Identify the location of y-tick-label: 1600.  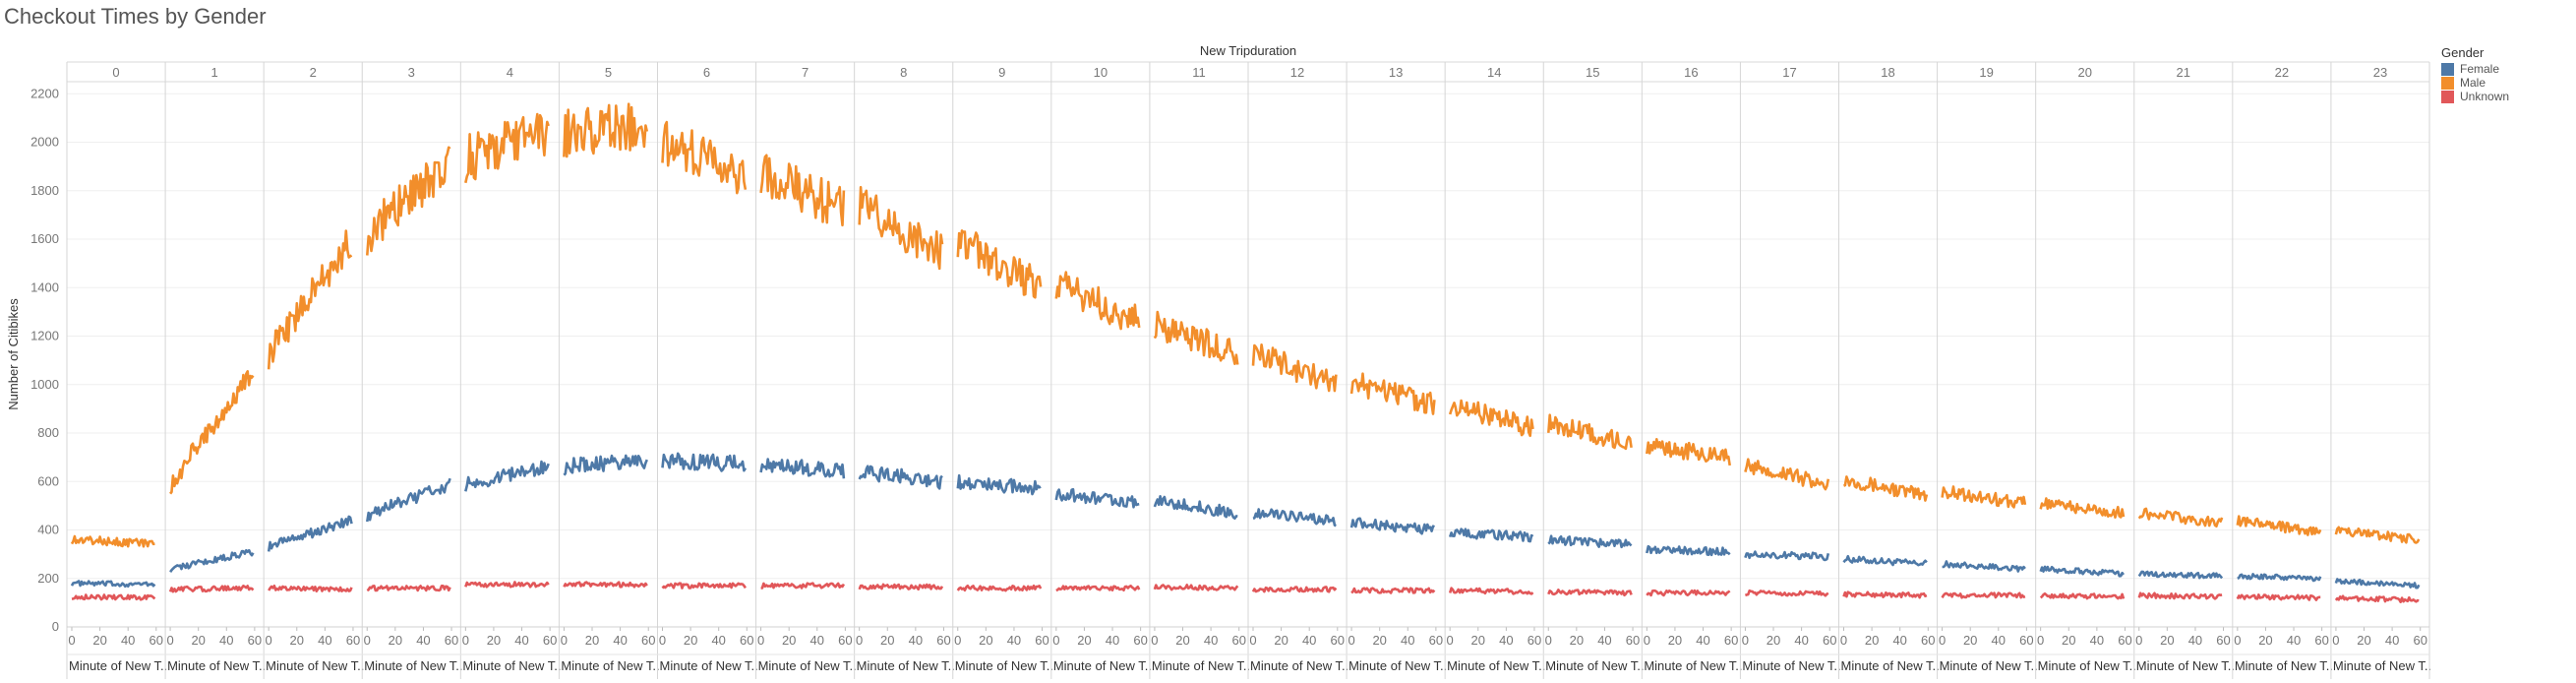
(45, 238).